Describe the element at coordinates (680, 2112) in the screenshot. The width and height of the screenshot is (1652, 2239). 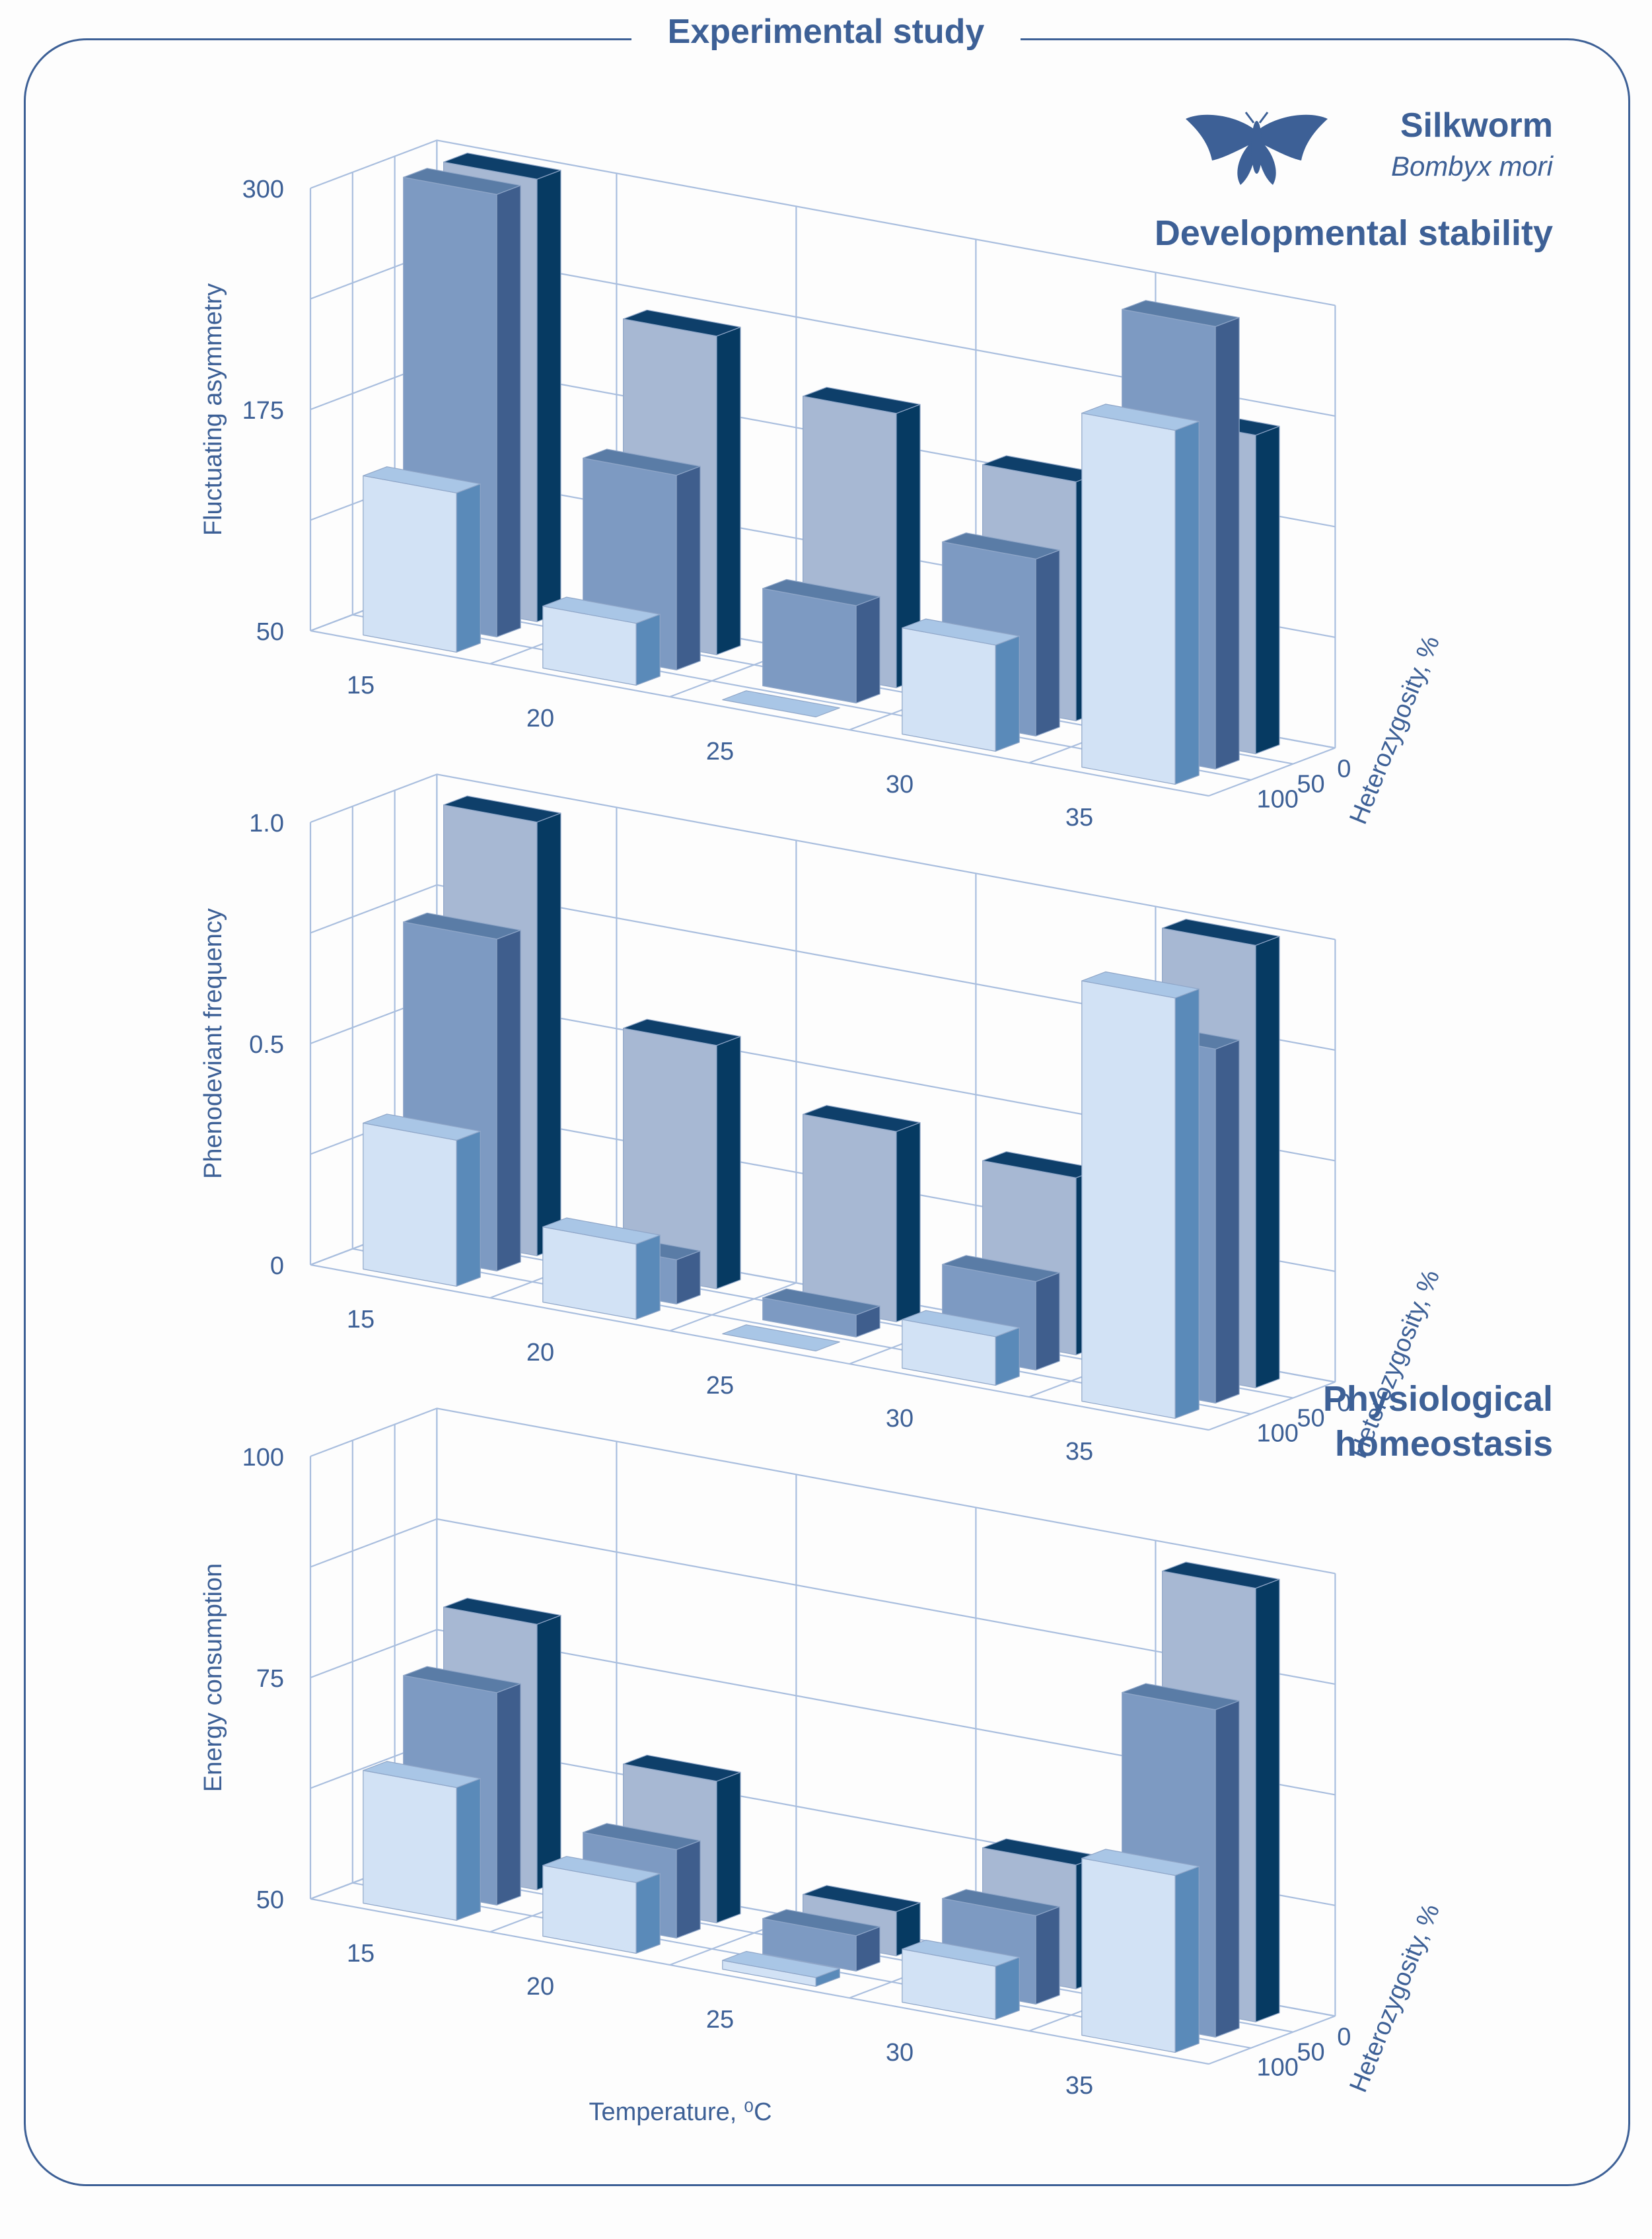
I see `x-axis-title: Temperature, ⁰C` at that location.